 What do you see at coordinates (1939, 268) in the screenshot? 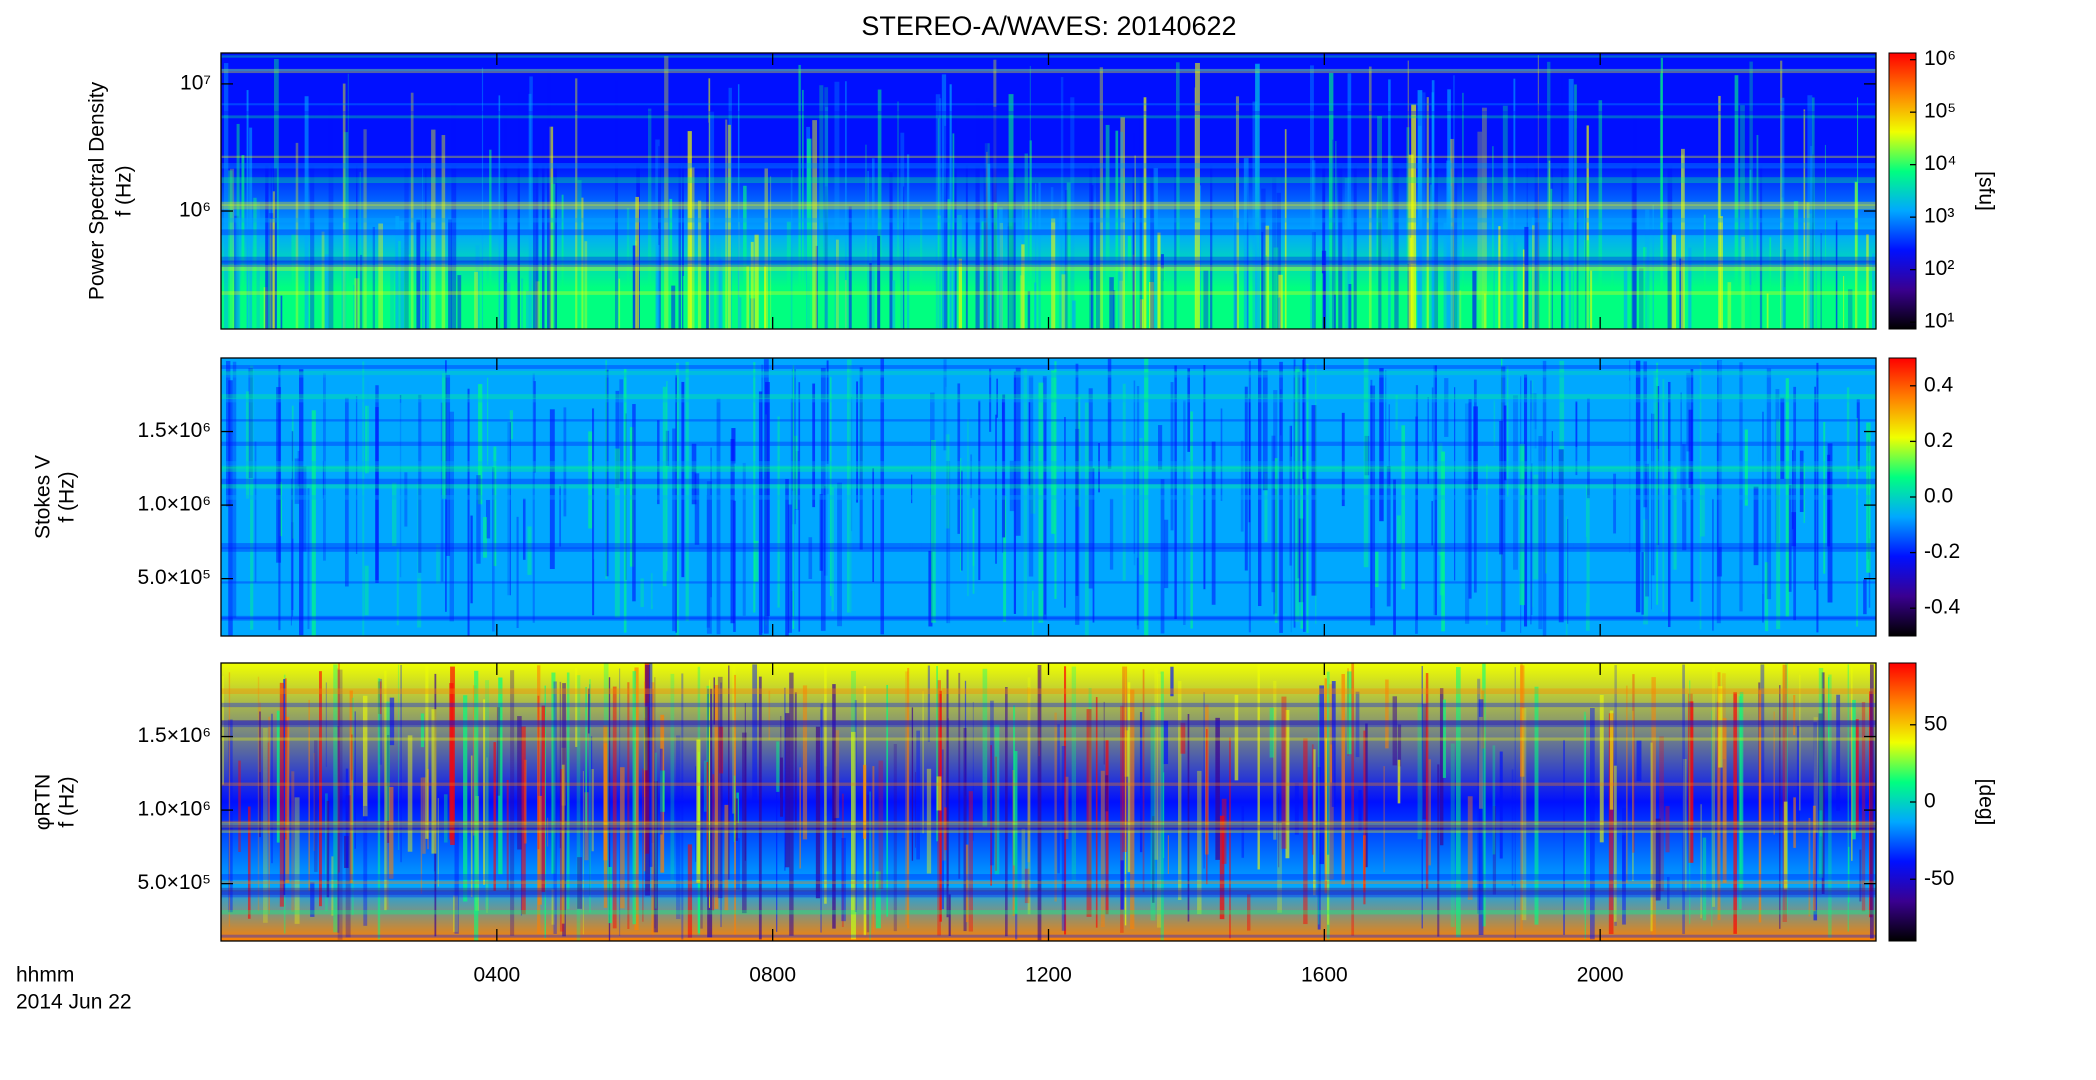
I see `colorbar-tick-label: 10²` at bounding box center [1939, 268].